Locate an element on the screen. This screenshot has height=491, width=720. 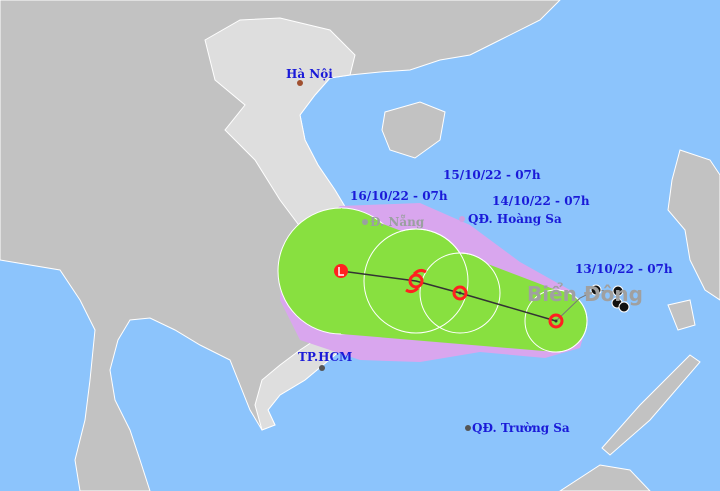
time-label-16: 16/10/22 - 07h is located at coordinates (399, 196).